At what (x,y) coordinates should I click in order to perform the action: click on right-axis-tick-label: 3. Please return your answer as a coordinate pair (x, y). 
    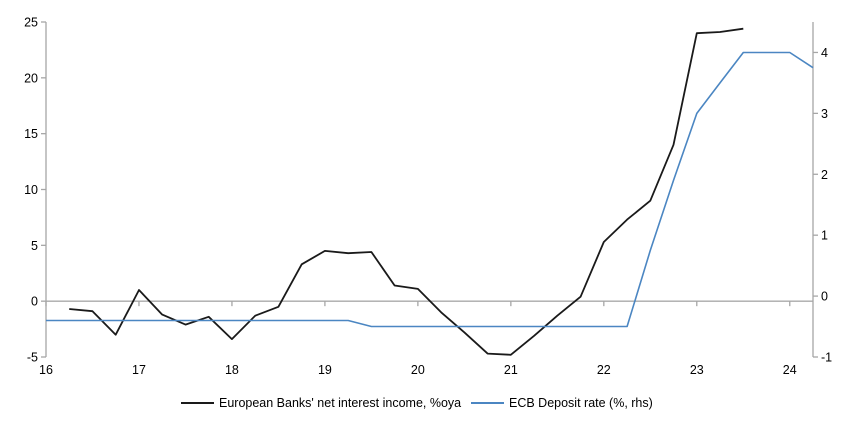
    Looking at the image, I should click on (824, 114).